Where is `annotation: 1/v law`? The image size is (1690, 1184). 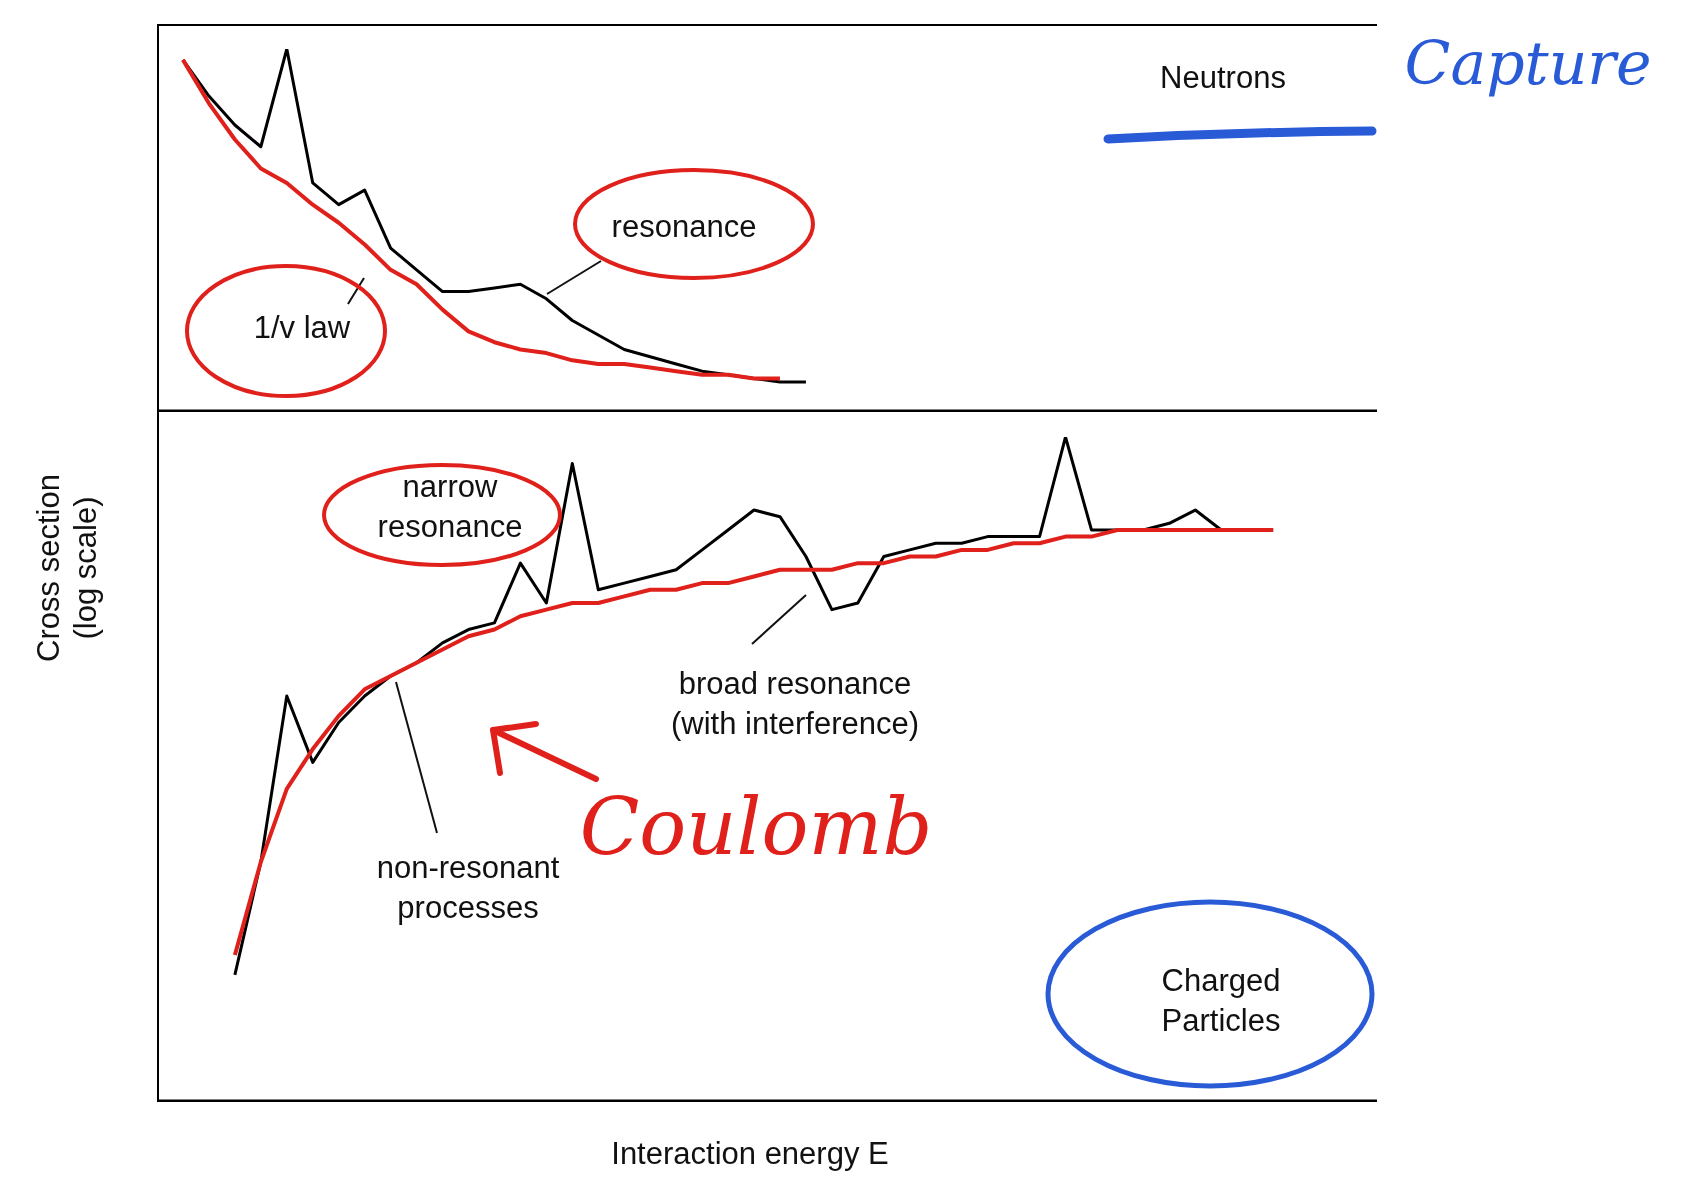
annotation: 1/v law is located at coordinates (302, 327).